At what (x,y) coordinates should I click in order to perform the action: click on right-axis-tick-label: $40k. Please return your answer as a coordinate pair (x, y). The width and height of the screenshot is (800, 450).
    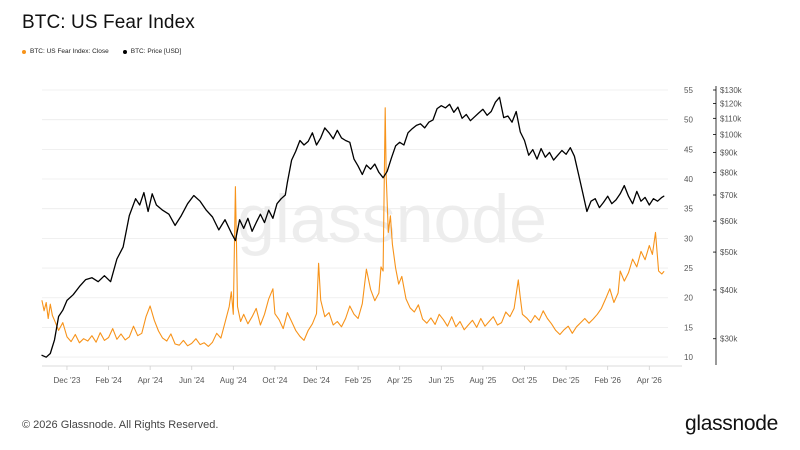
    Looking at the image, I should click on (729, 290).